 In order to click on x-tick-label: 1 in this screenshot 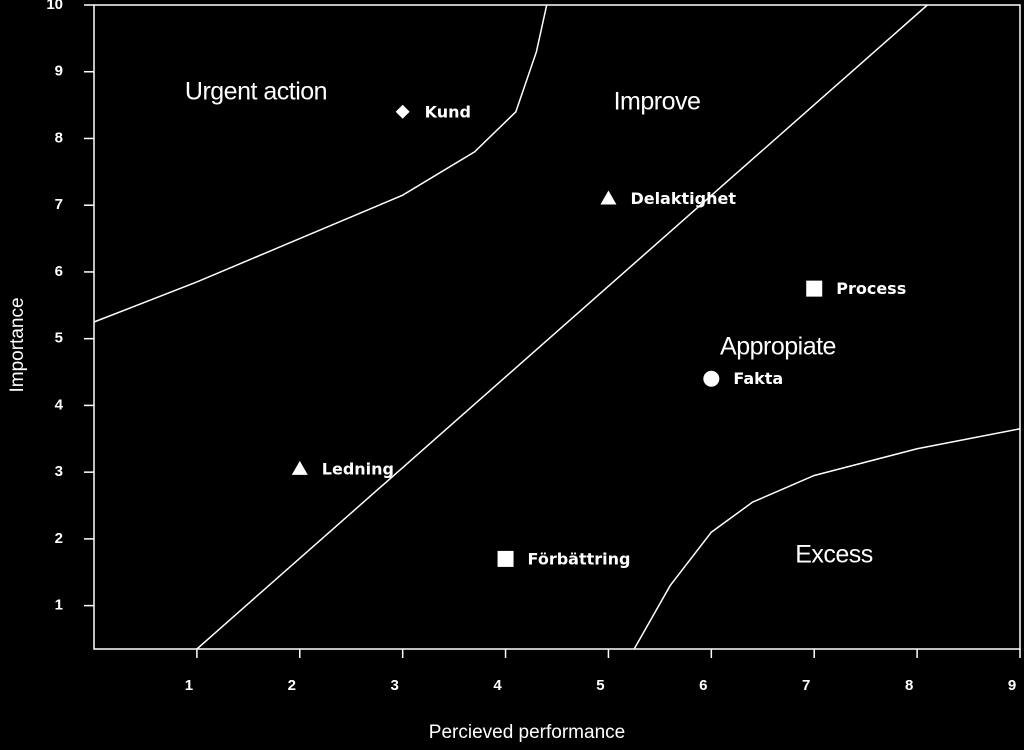, I will do `click(189, 685)`.